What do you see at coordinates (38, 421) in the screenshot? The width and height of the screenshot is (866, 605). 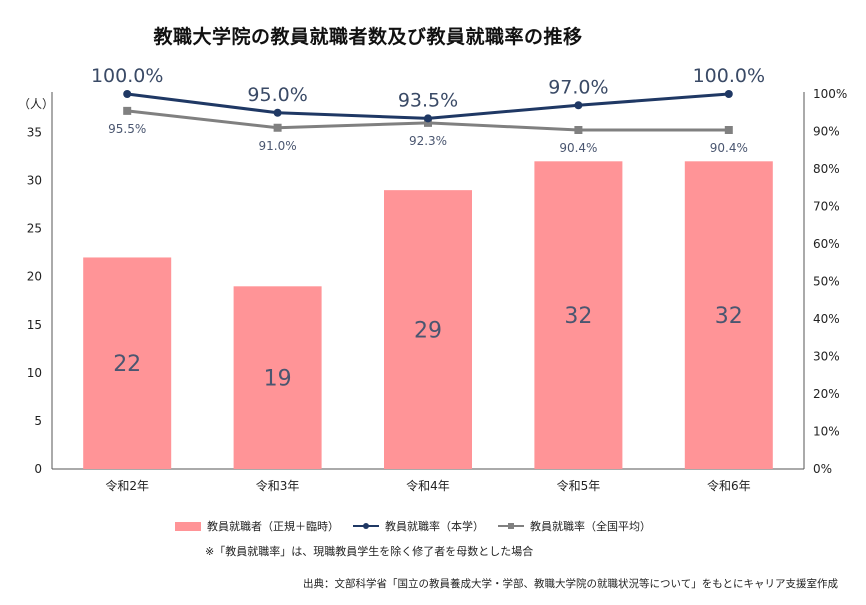 I see `left-axis-tick-label: 5` at bounding box center [38, 421].